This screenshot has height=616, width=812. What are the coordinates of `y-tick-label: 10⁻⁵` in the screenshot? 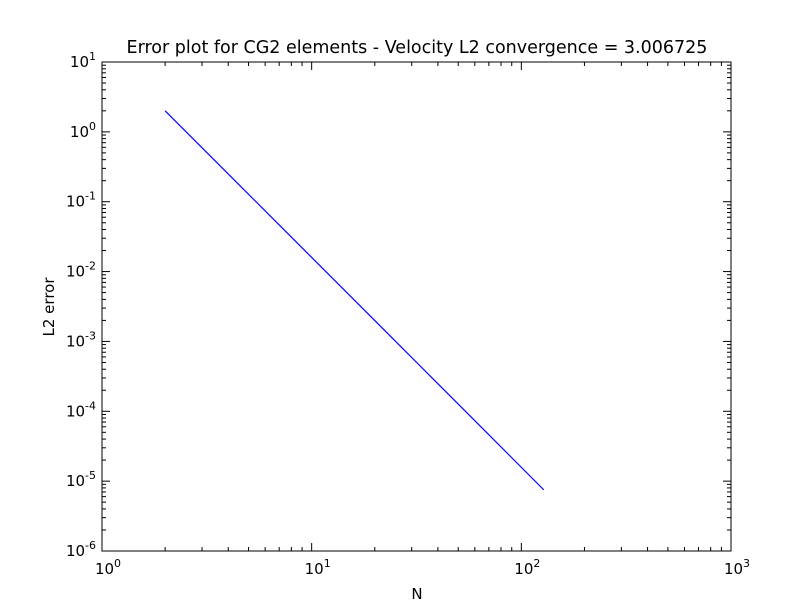 It's located at (81, 479).